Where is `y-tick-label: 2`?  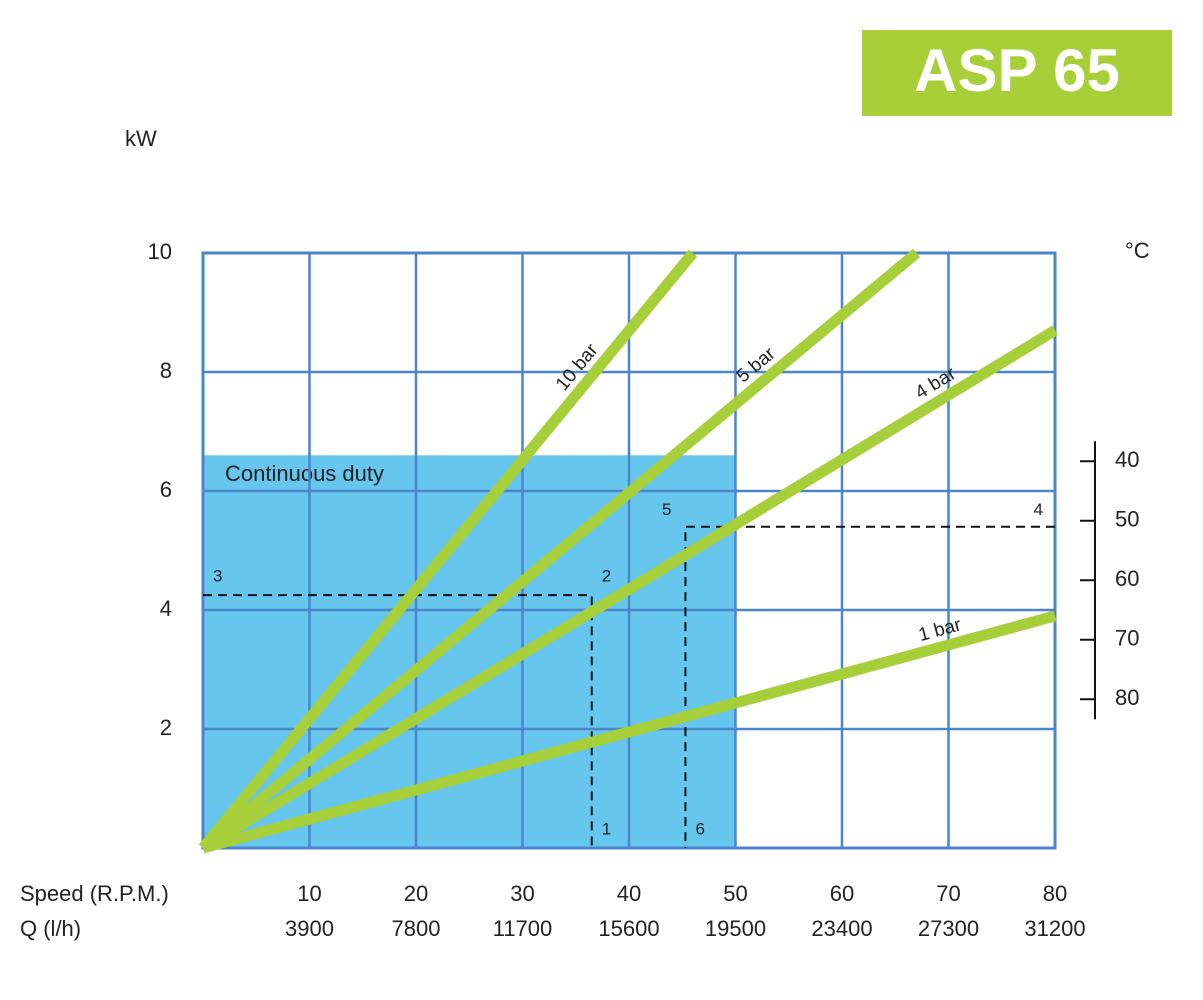
y-tick-label: 2 is located at coordinates (166, 727).